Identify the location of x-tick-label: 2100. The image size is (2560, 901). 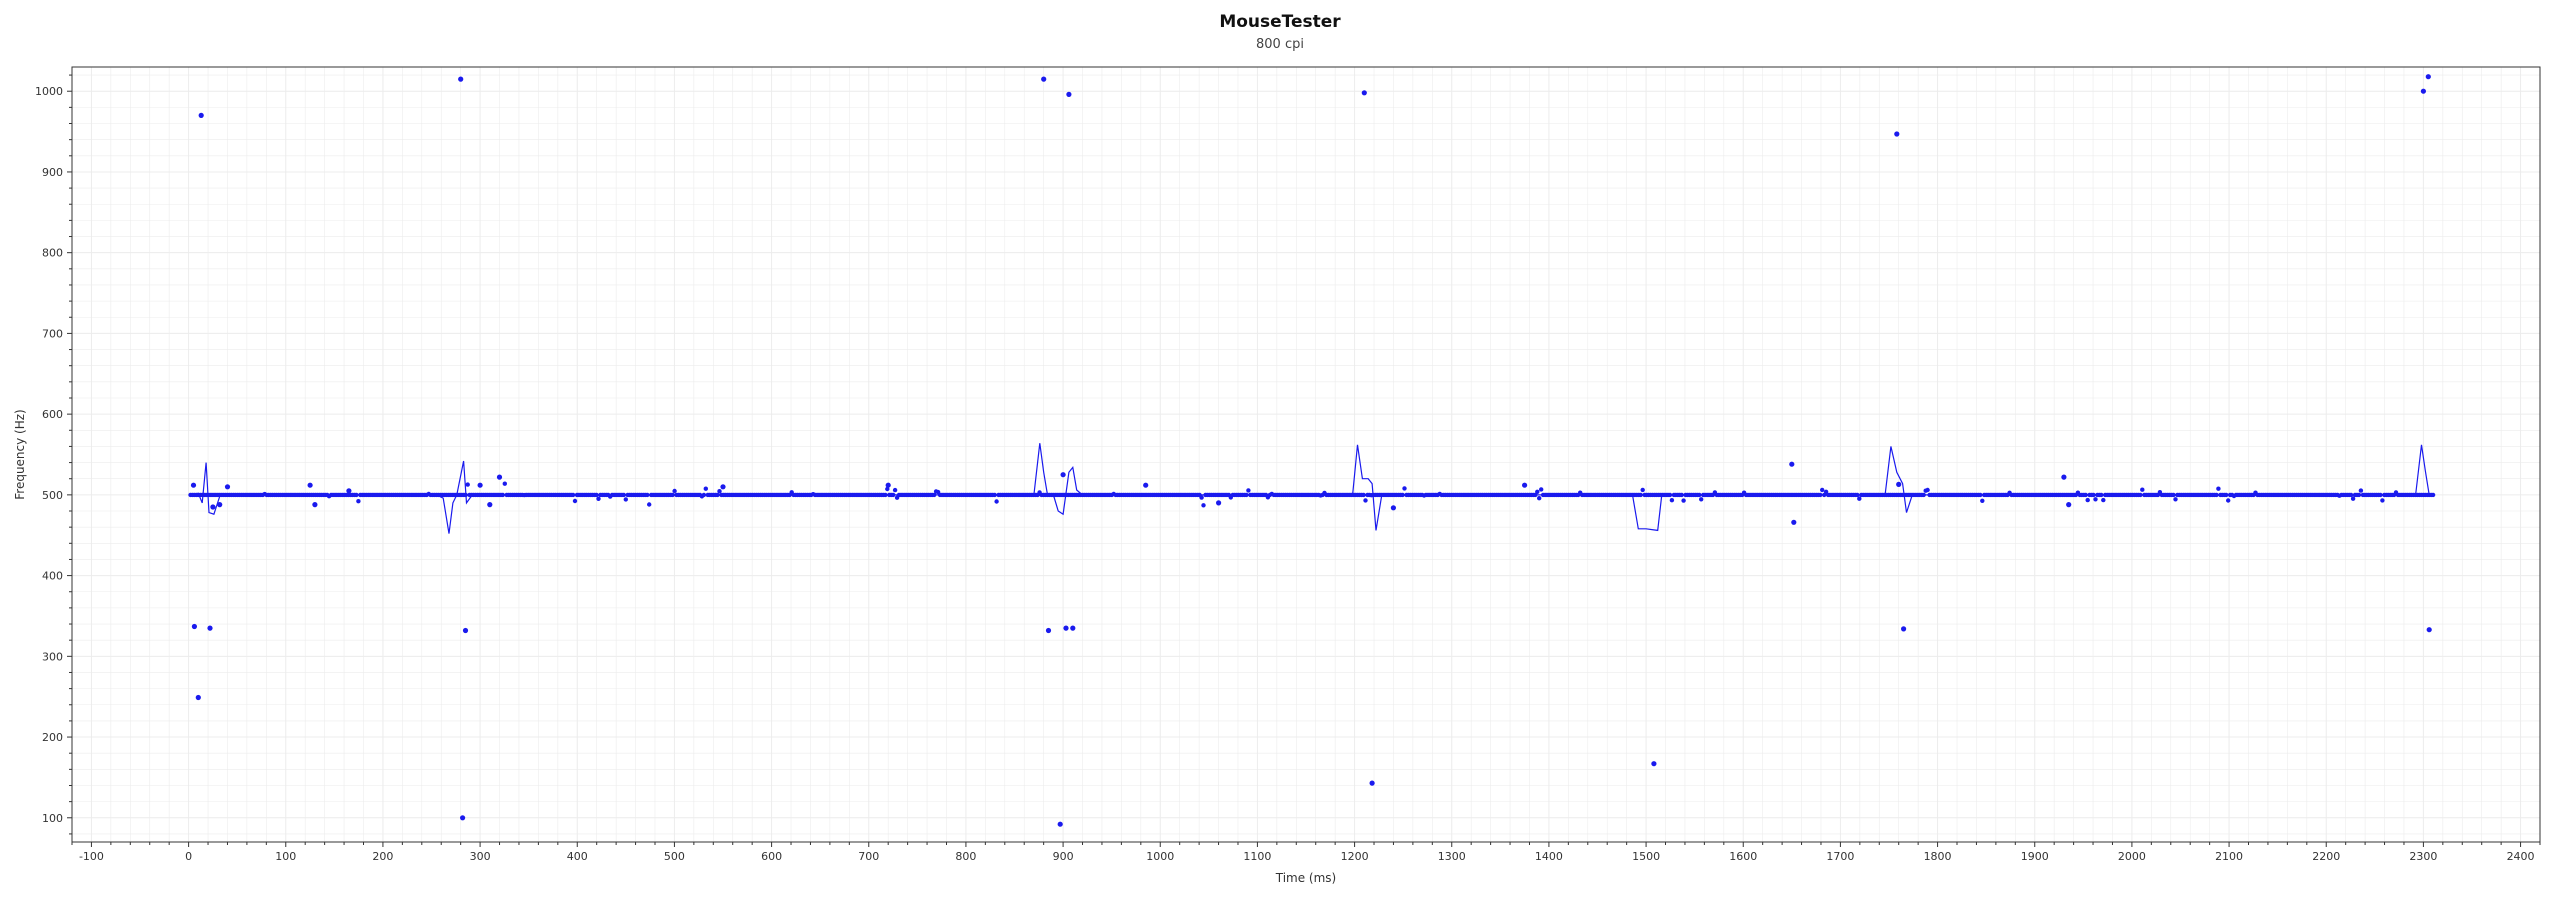
(2229, 856).